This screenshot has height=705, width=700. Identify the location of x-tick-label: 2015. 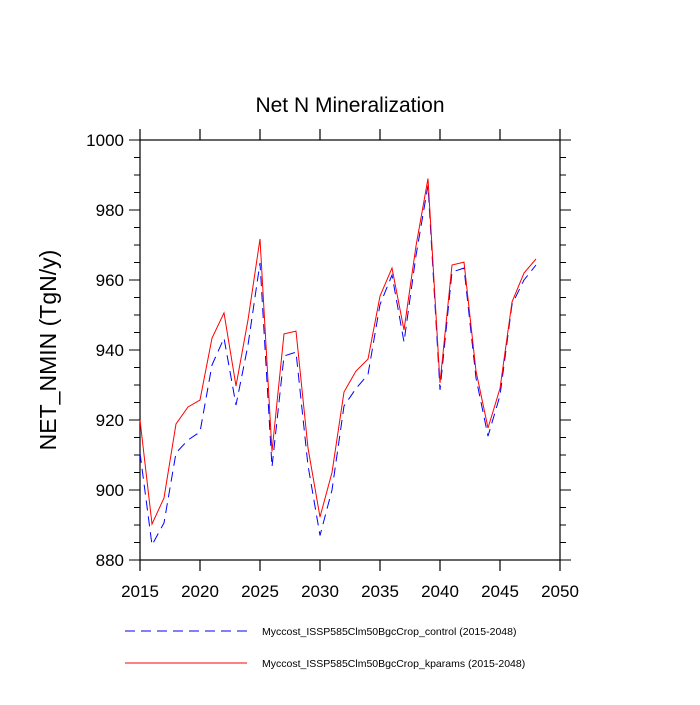
(140, 591).